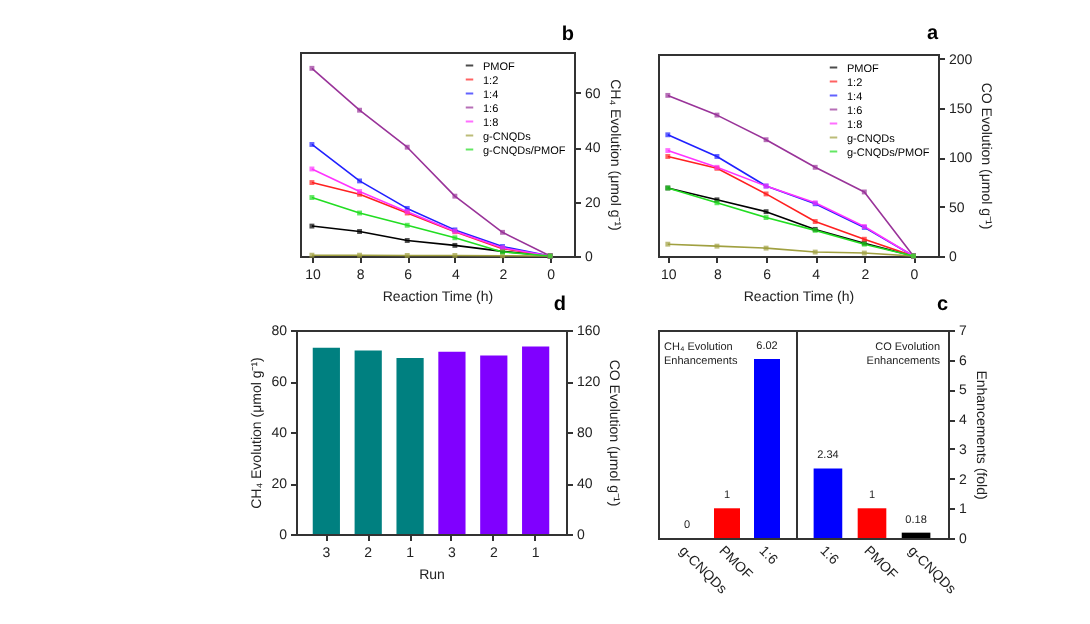  Describe the element at coordinates (942, 305) in the screenshot. I see `chart-title: c` at that location.